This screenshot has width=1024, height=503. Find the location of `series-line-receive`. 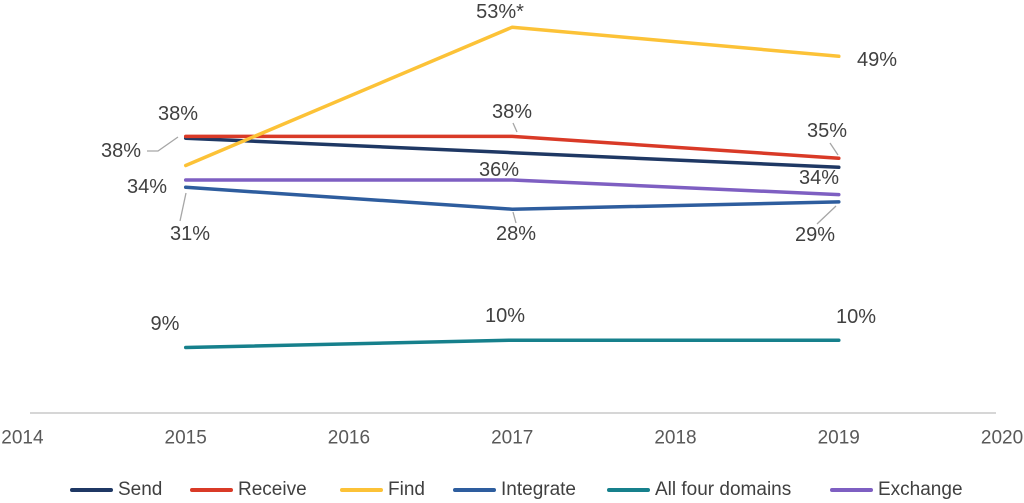

series-line-receive is located at coordinates (512, 147).